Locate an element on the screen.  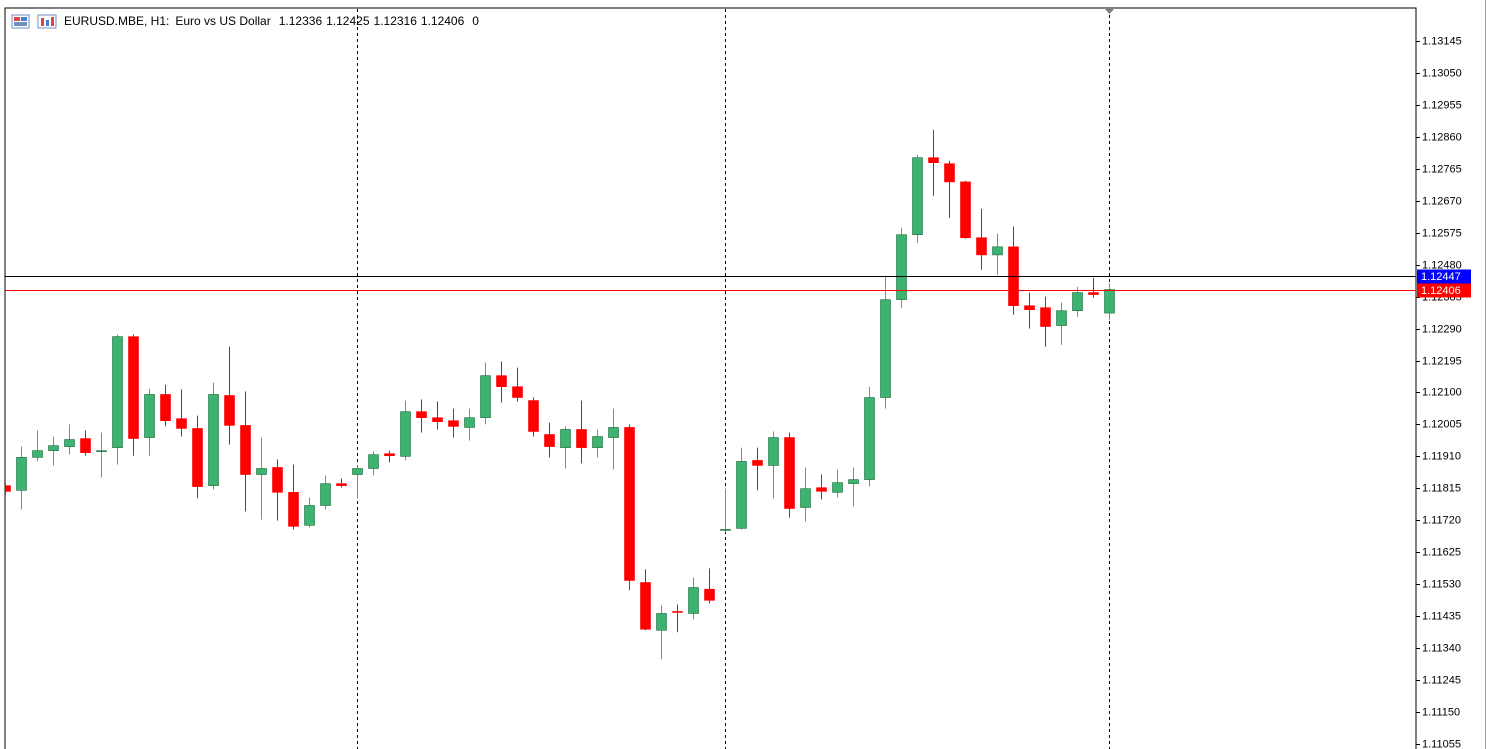
y-tick-label: 1.11435 is located at coordinates (1441, 616).